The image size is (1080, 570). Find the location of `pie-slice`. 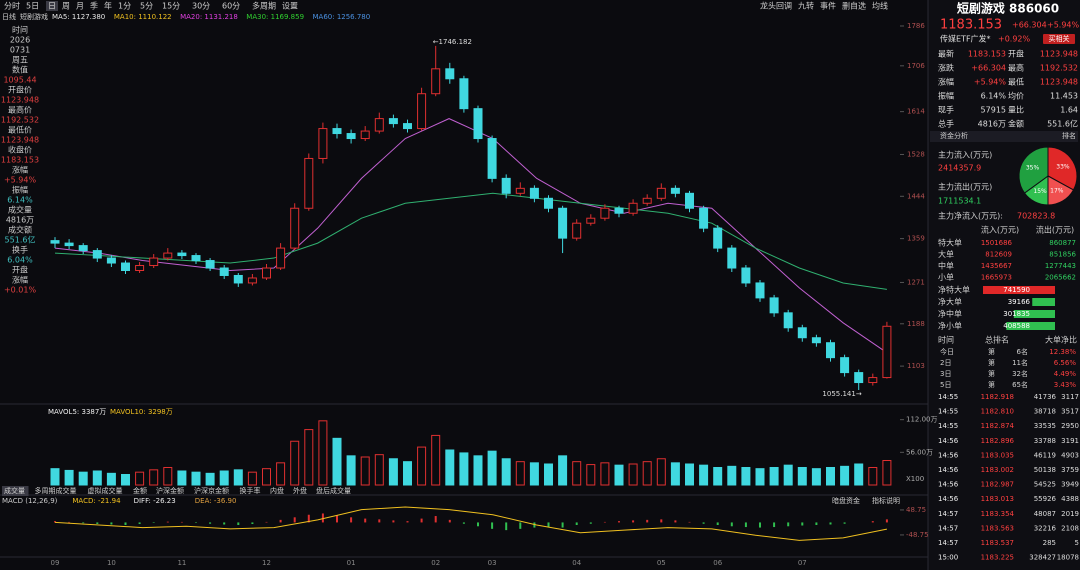

pie-slice is located at coordinates (1033, 170).